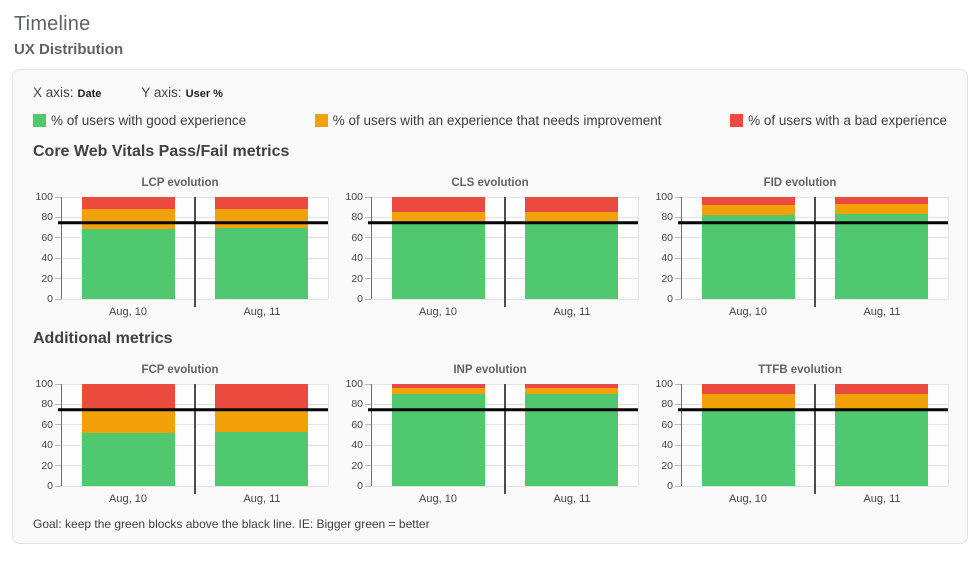 This screenshot has height=577, width=980. Describe the element at coordinates (505, 499) in the screenshot. I see `x-axis-labels-inp-evolution: Aug, 10 Aug, 11` at that location.